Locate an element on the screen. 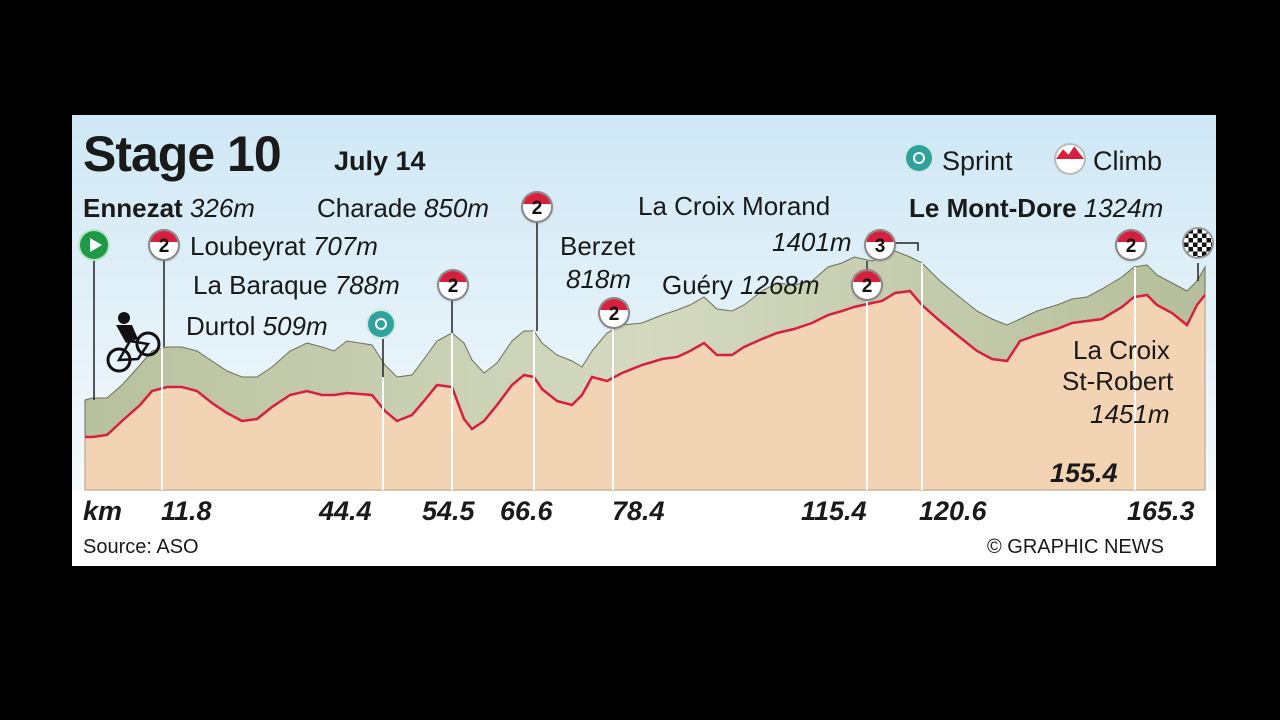 This screenshot has width=1280, height=720. la-croix-st-robert-name2: St-Robert is located at coordinates (1118, 381).